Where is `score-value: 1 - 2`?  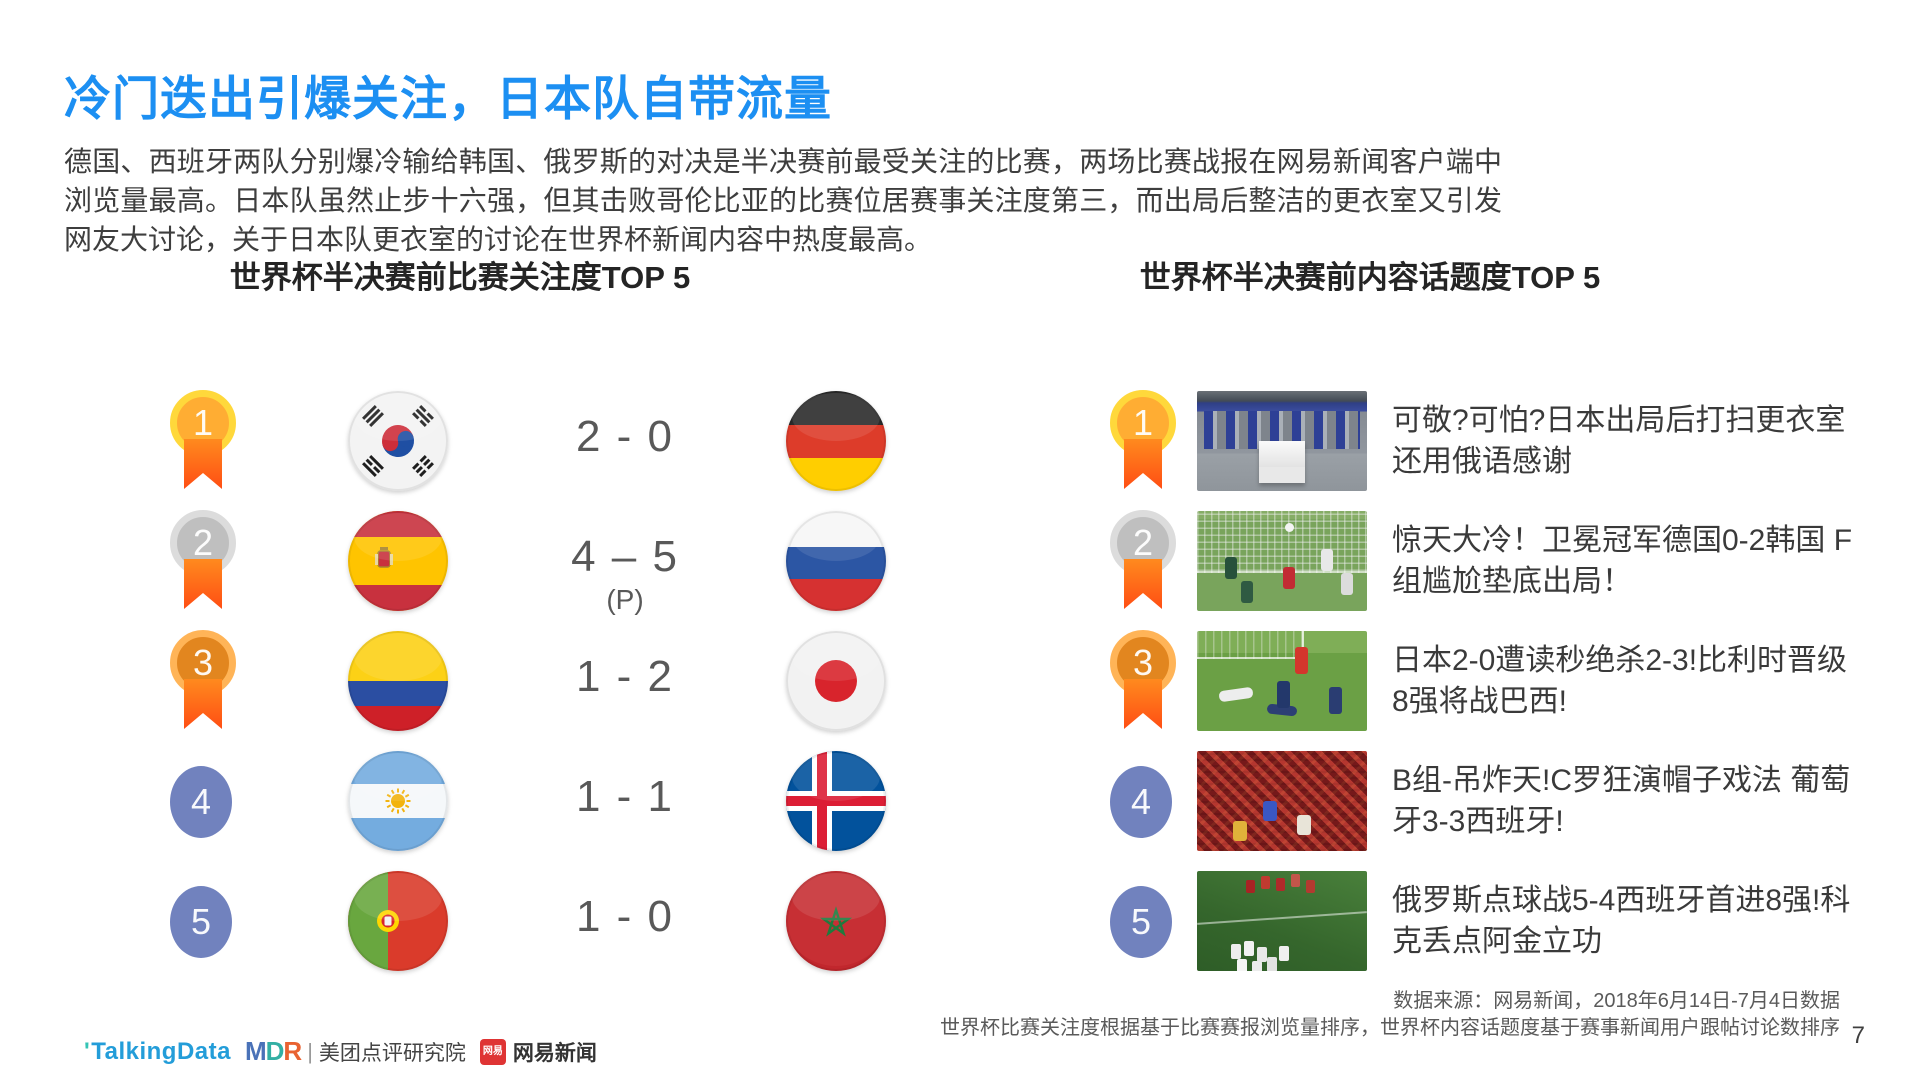 score-value: 1 - 2 is located at coordinates (625, 676).